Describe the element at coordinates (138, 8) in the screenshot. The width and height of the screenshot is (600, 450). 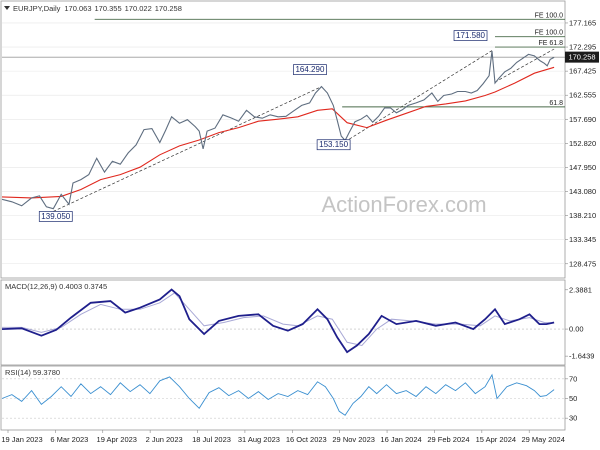
I see `ohlc-low: 170.022` at that location.